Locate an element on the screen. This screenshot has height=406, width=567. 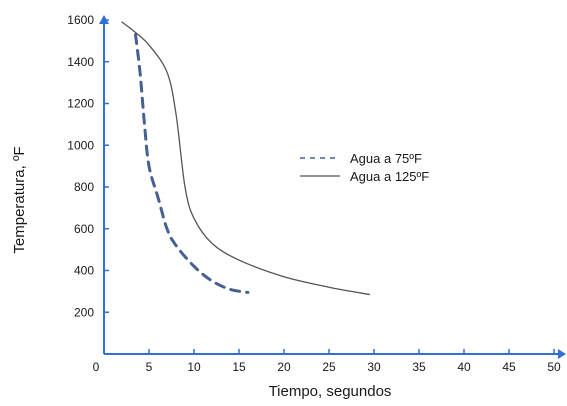
x-tick-label-30: 30 is located at coordinates (374, 367).